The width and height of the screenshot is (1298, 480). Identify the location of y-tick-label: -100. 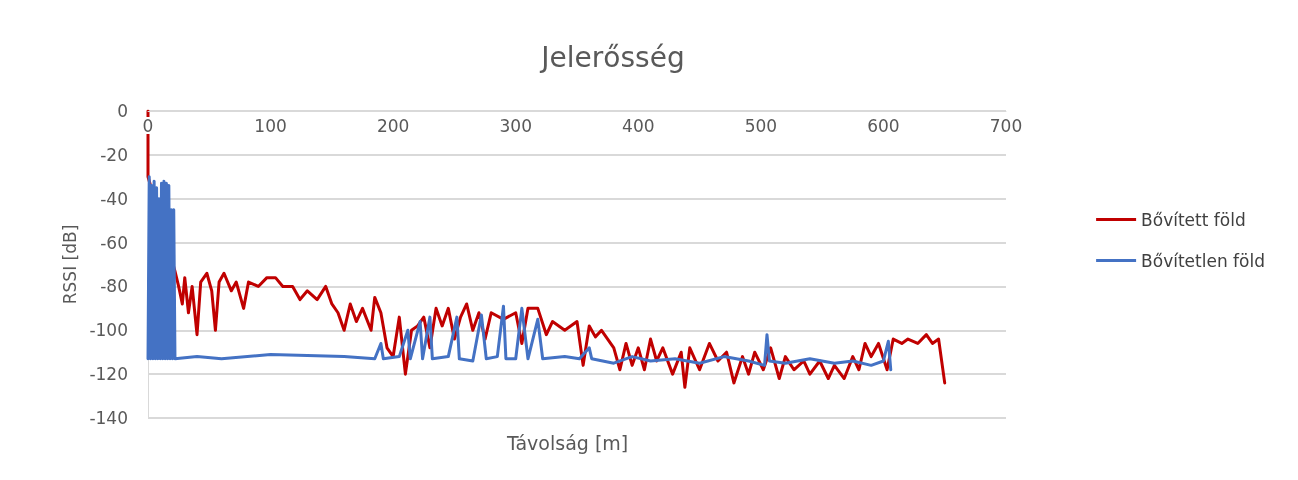
(108, 330).